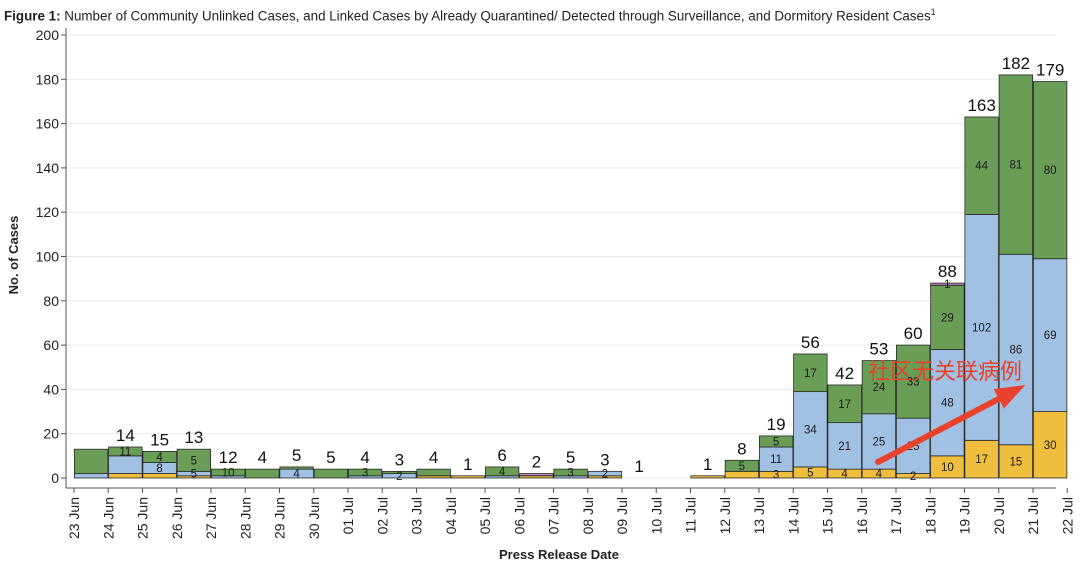 This screenshot has height=567, width=1080. What do you see at coordinates (844, 373) in the screenshot?
I see `total-label: 42` at bounding box center [844, 373].